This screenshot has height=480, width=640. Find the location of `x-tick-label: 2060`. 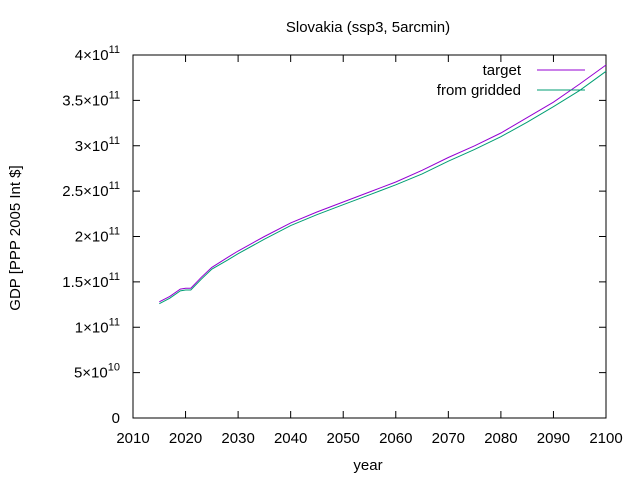

x-tick-label: 2060 is located at coordinates (395, 438).